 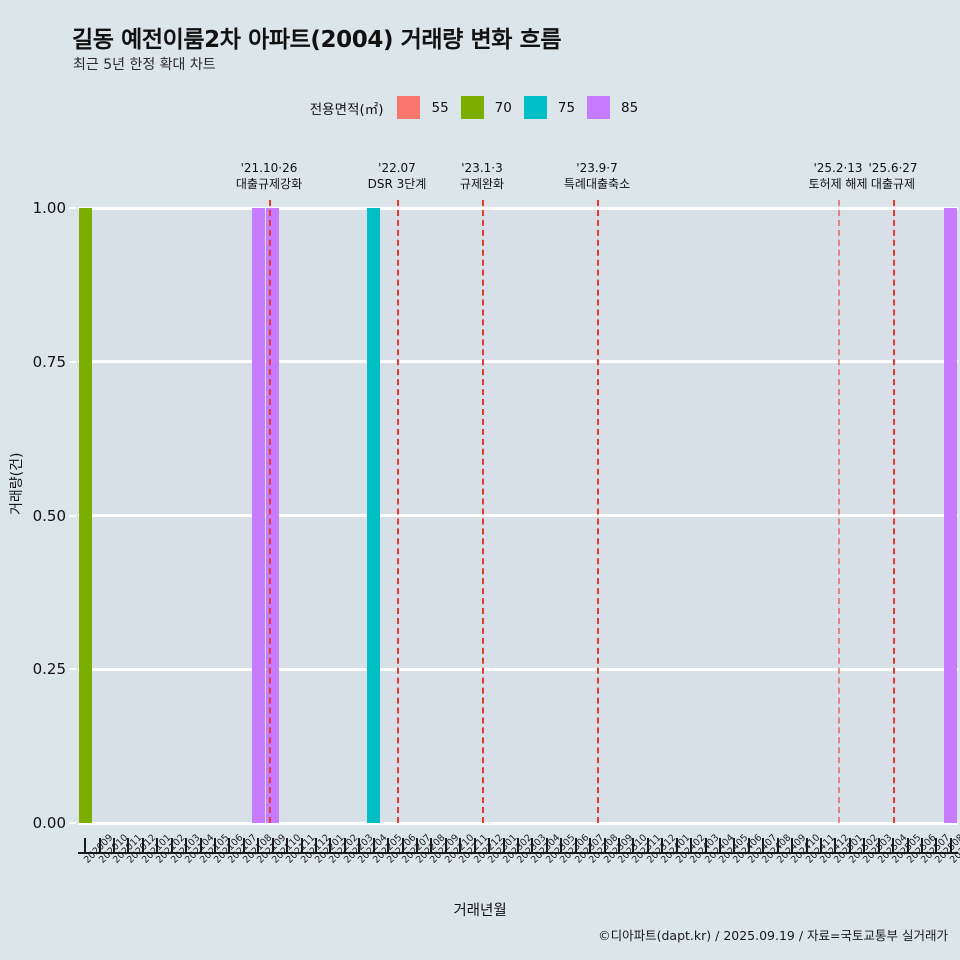 What do you see at coordinates (486, 107) in the screenshot?
I see `legend-item-70: 70` at bounding box center [486, 107].